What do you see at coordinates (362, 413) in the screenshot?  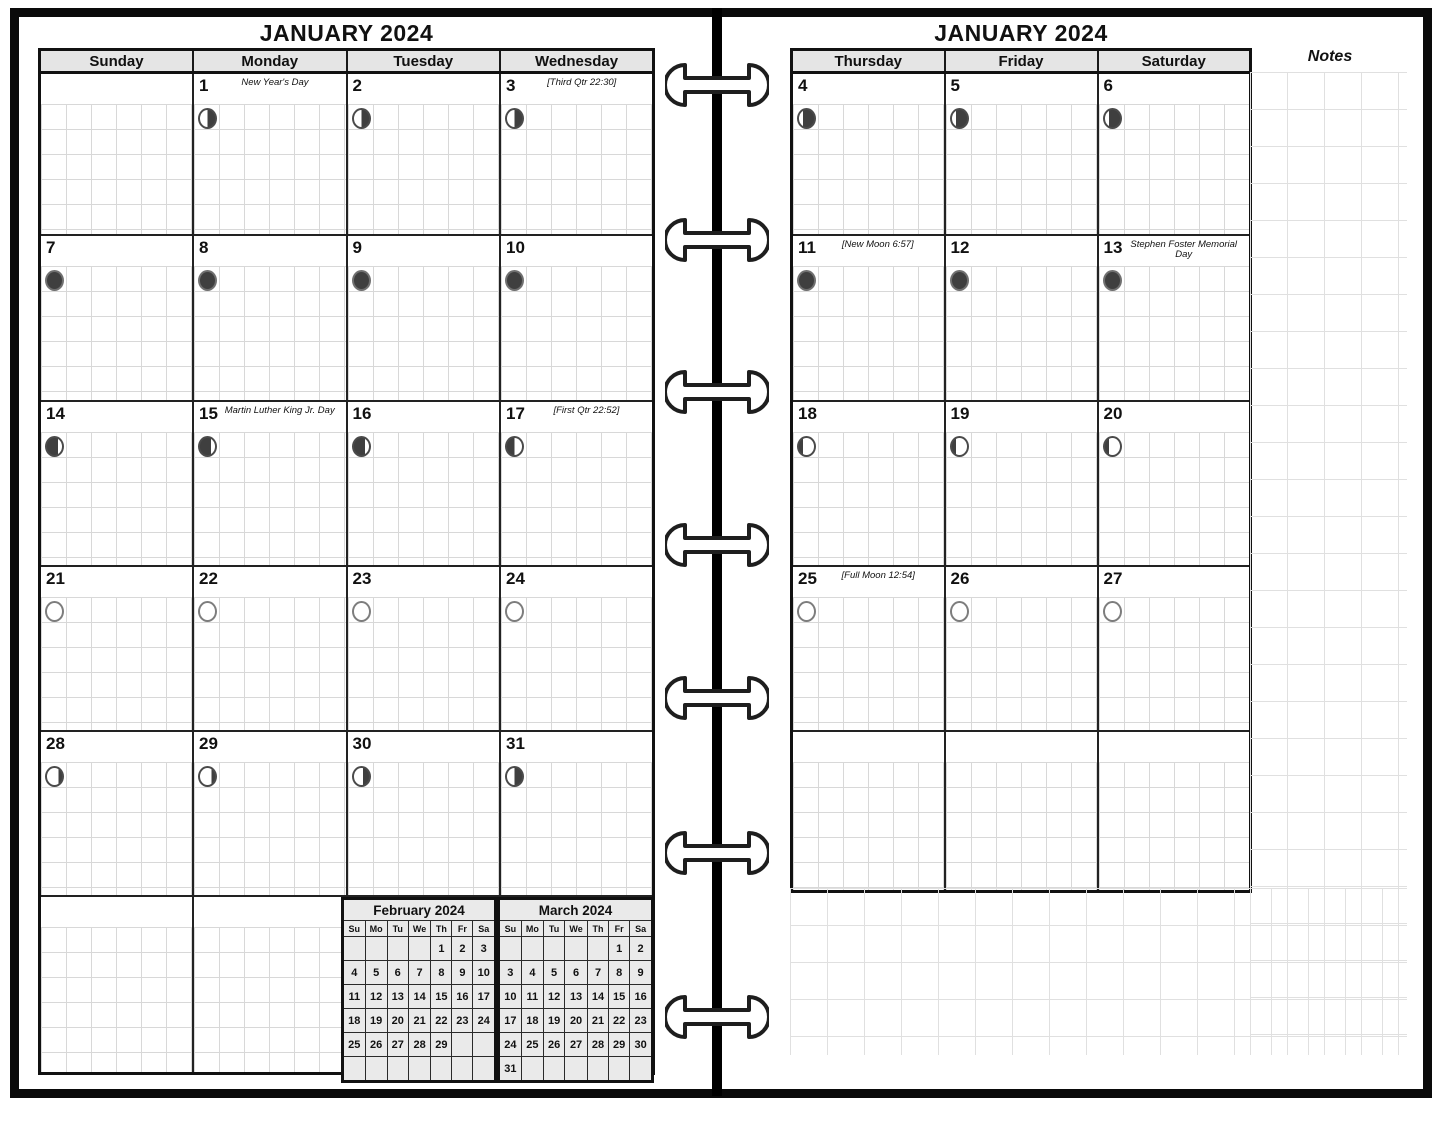 I see `day-number: 16` at bounding box center [362, 413].